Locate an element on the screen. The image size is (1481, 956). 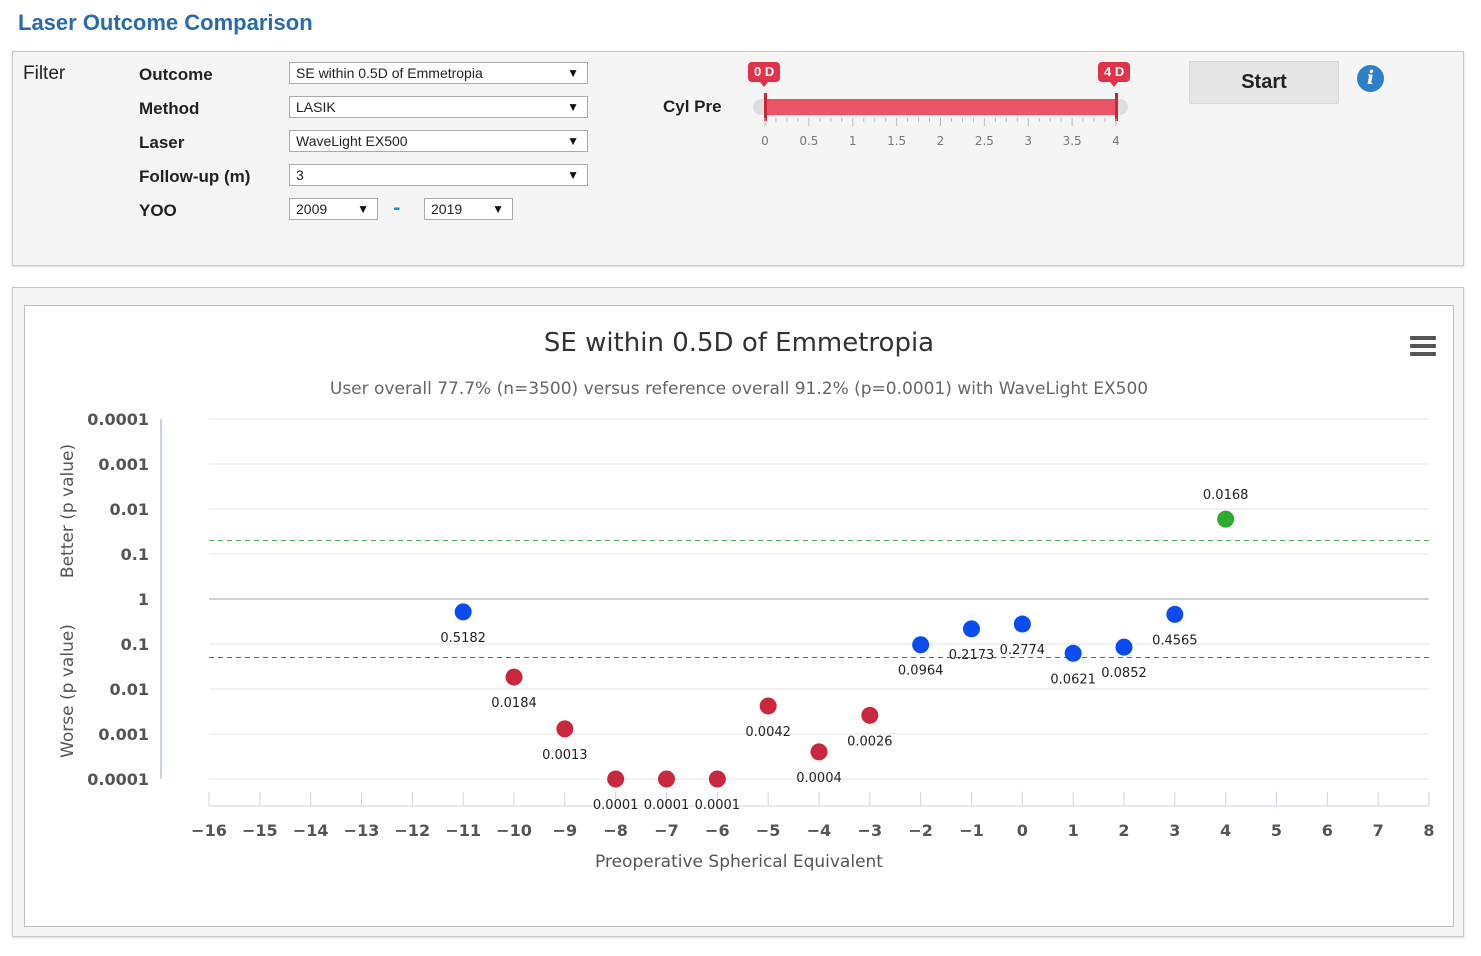
x-tick-label: −10 is located at coordinates (514, 830).